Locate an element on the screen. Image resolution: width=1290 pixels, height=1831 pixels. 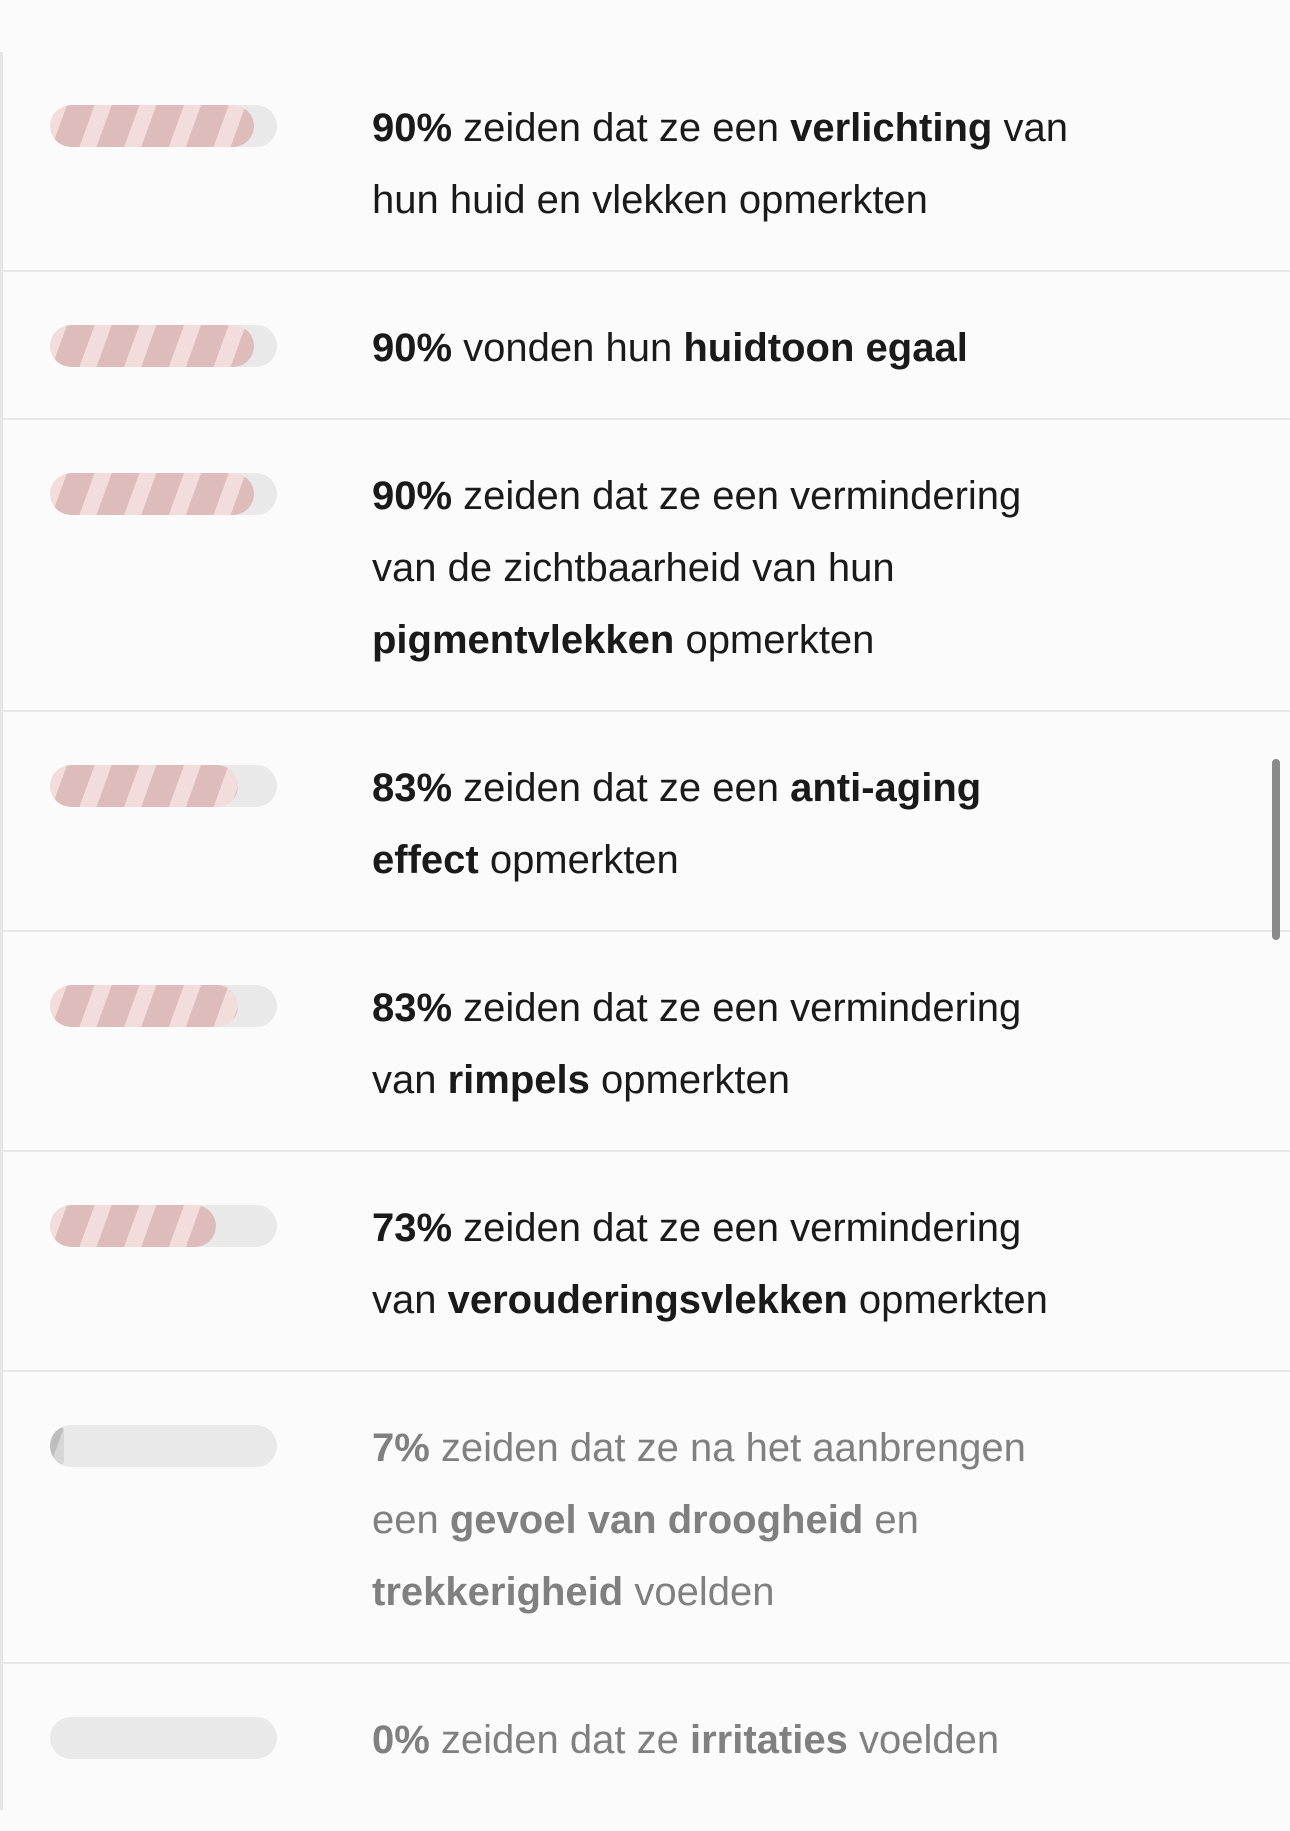
bold-text: 7% is located at coordinates (401, 1448).